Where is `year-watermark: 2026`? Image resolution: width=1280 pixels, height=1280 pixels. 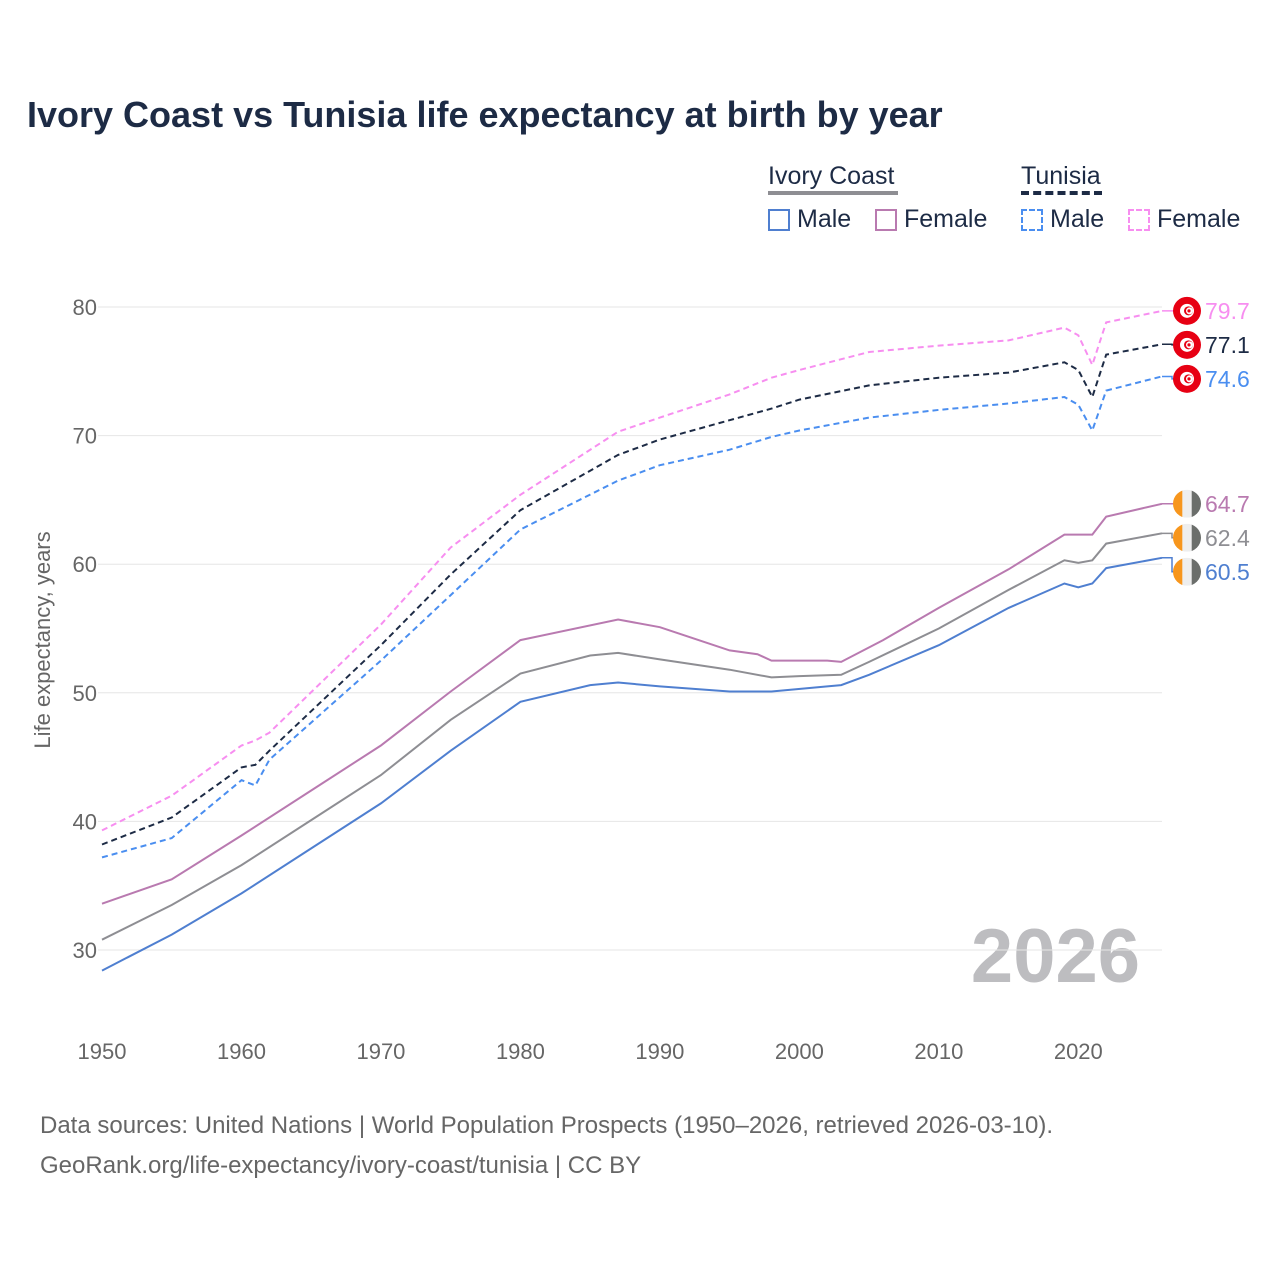
year-watermark: 2026 is located at coordinates (1055, 956).